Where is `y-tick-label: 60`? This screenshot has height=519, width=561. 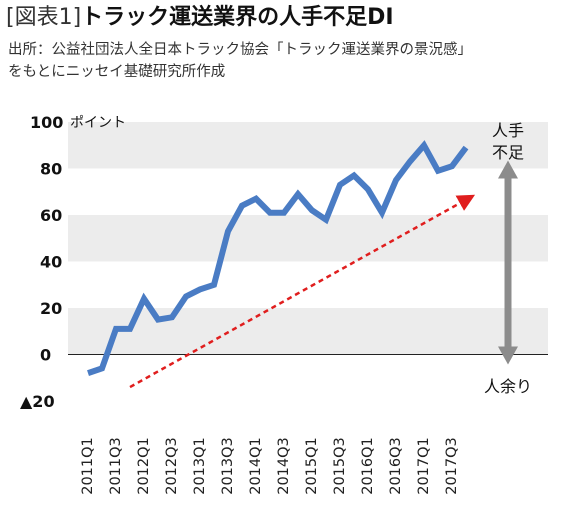
y-tick-label: 60 is located at coordinates (51, 215).